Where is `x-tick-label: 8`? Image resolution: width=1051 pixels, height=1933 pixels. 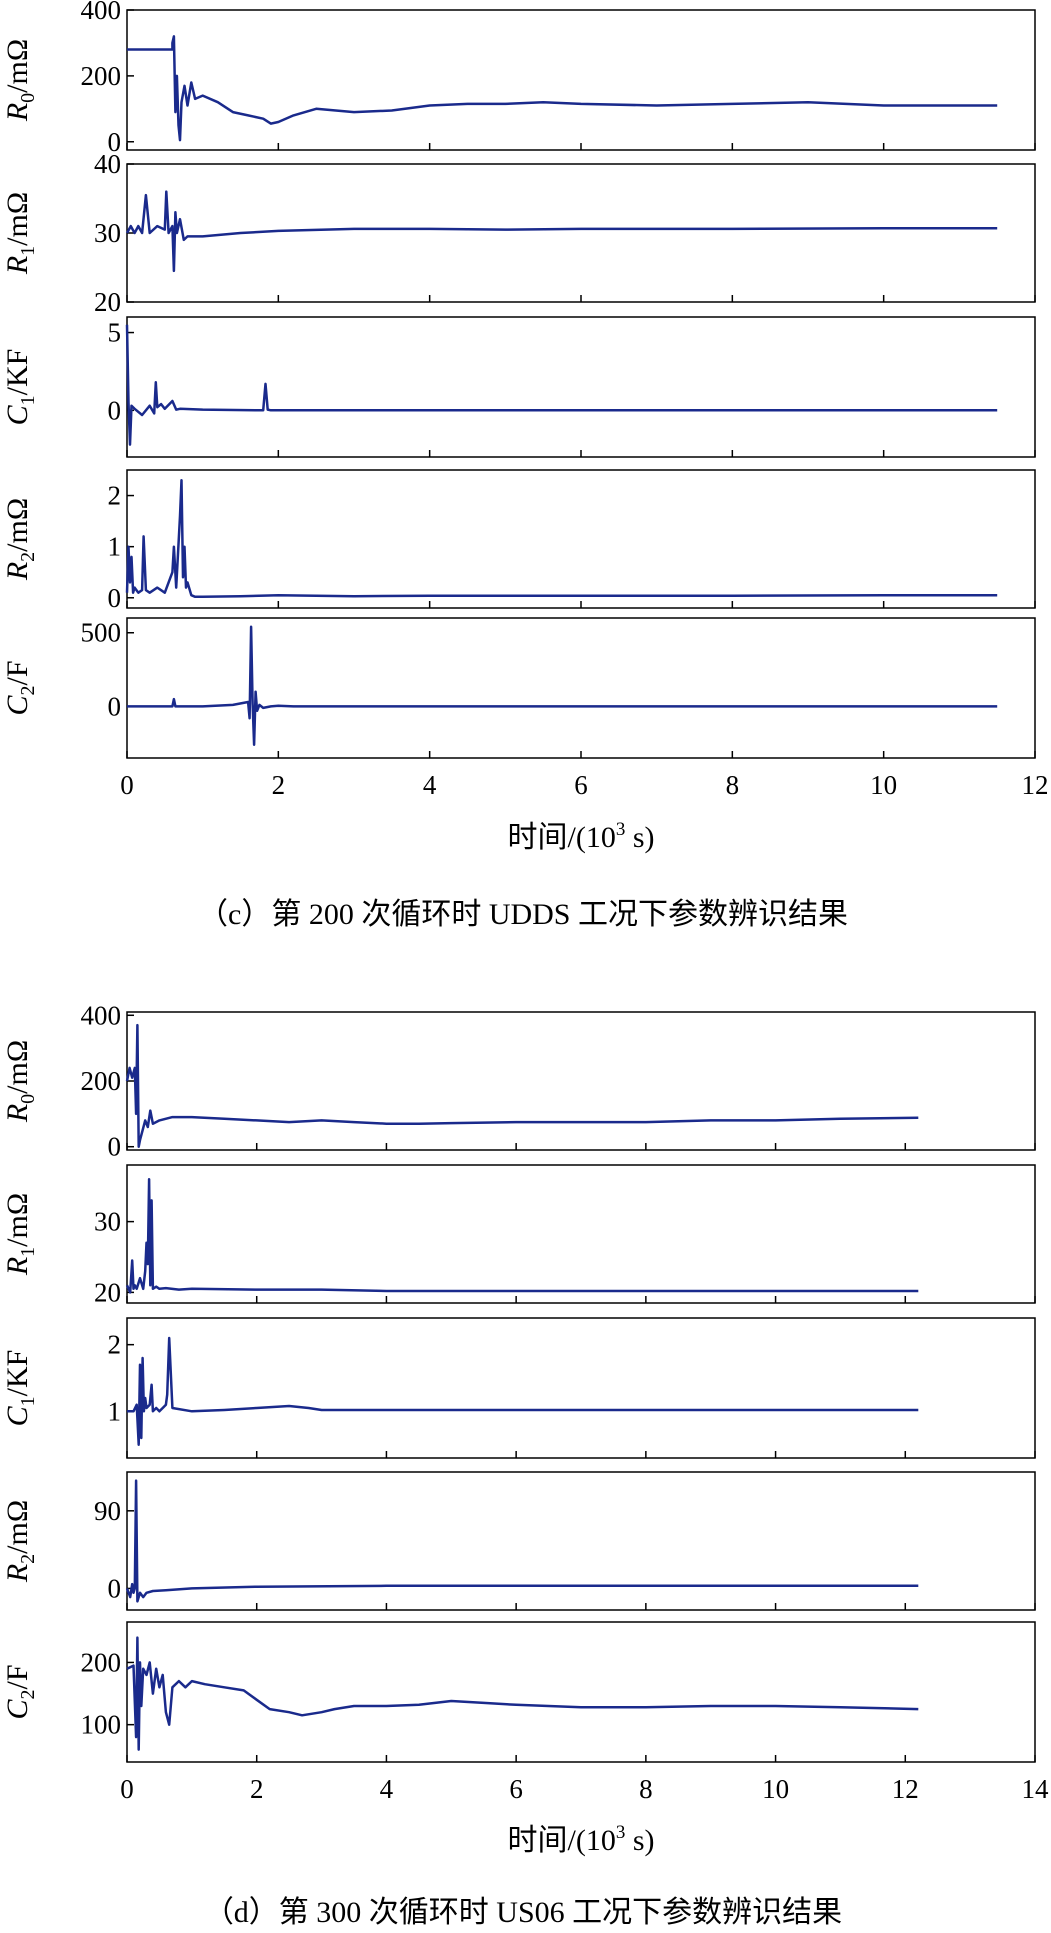
x-tick-label: 8 is located at coordinates (733, 785).